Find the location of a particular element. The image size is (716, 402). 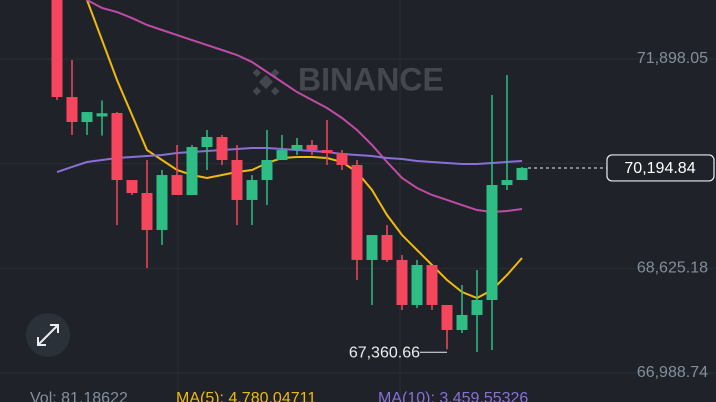

y-tick-label: 68,625.18 is located at coordinates (672, 268).